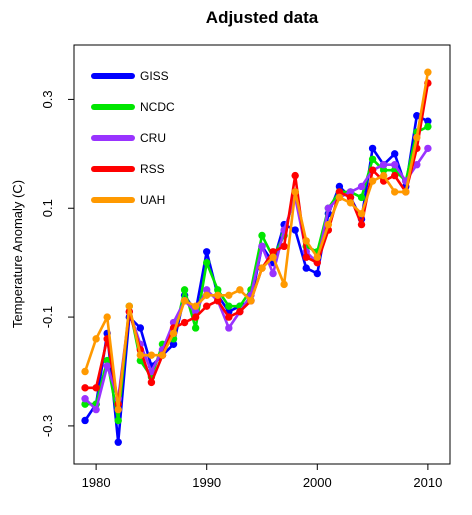 The width and height of the screenshot is (472, 515). What do you see at coordinates (47, 99) in the screenshot?
I see `y-tick-label: 0.3` at bounding box center [47, 99].